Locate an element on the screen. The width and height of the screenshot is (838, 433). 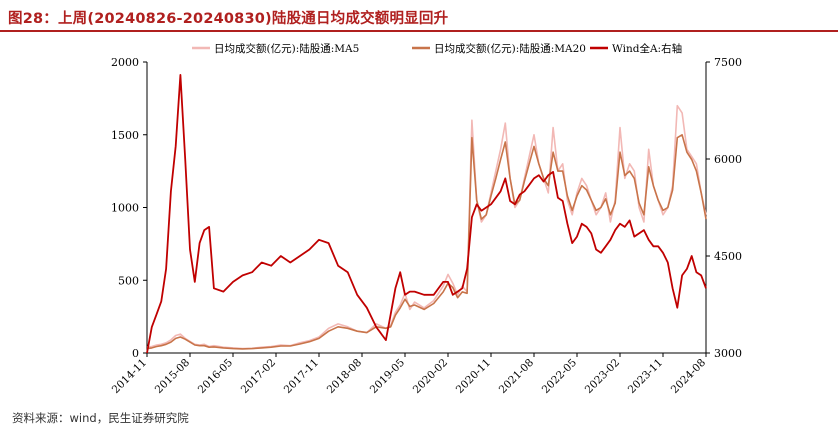
legend-label-1: 日均成交额(亿元):陆股通:MA5 is located at coordinates (286, 48).